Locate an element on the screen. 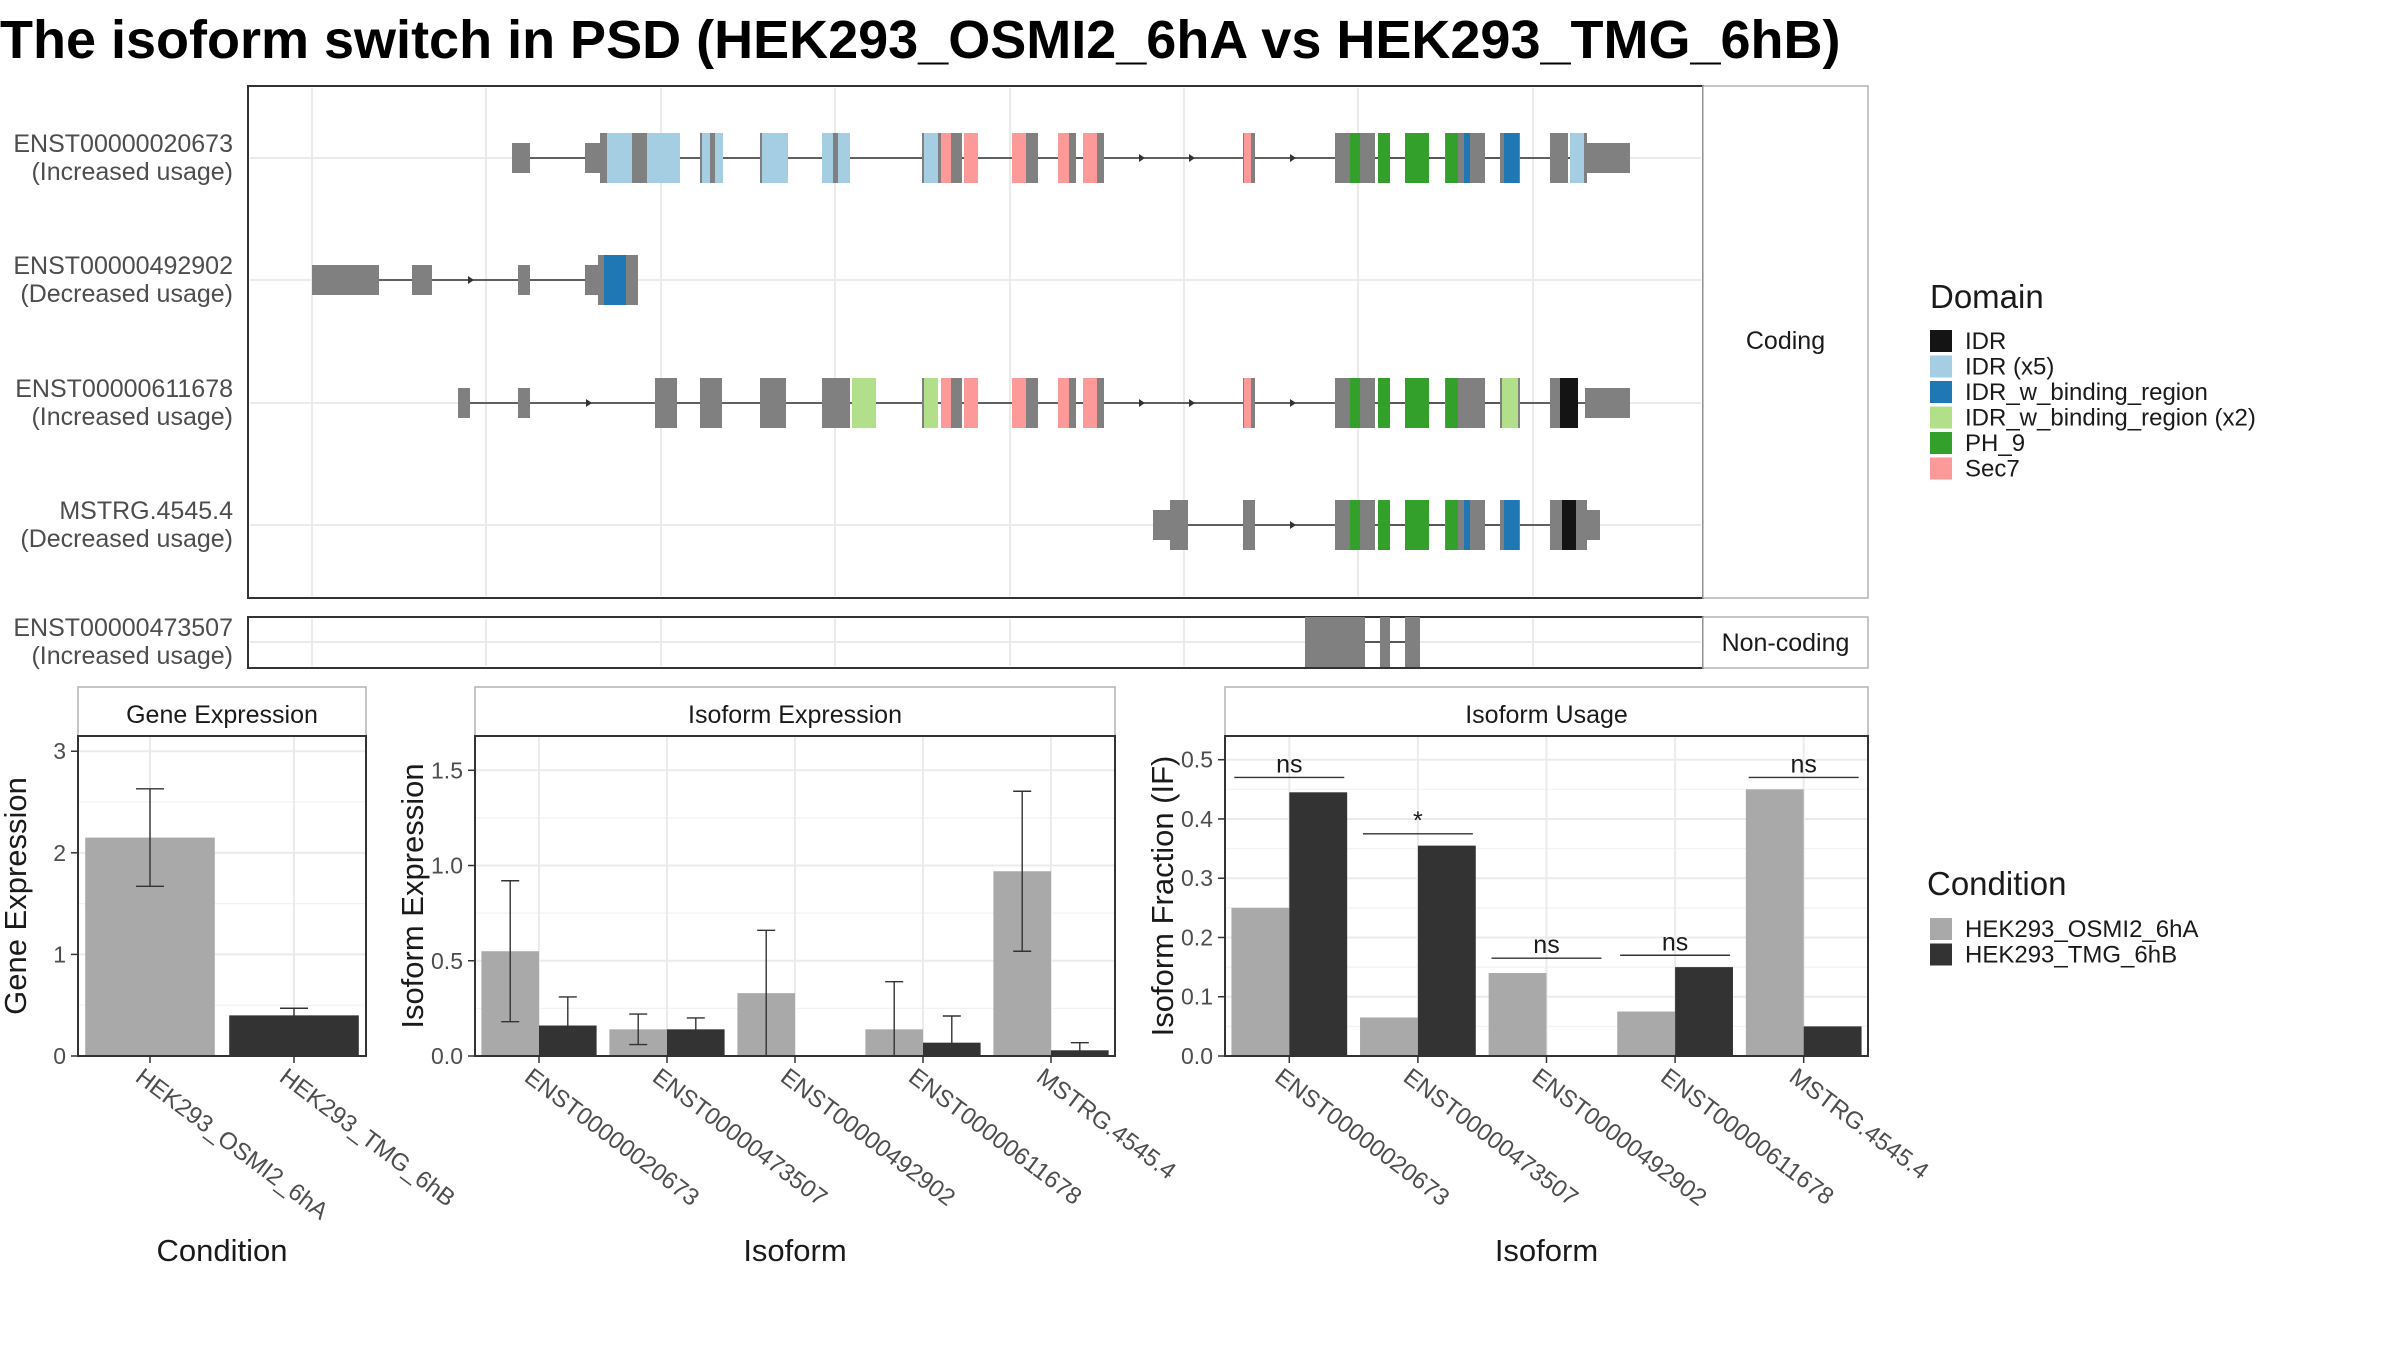 This screenshot has width=2400, height=1350. y-axis-title: Gene Expression is located at coordinates (16, 896).